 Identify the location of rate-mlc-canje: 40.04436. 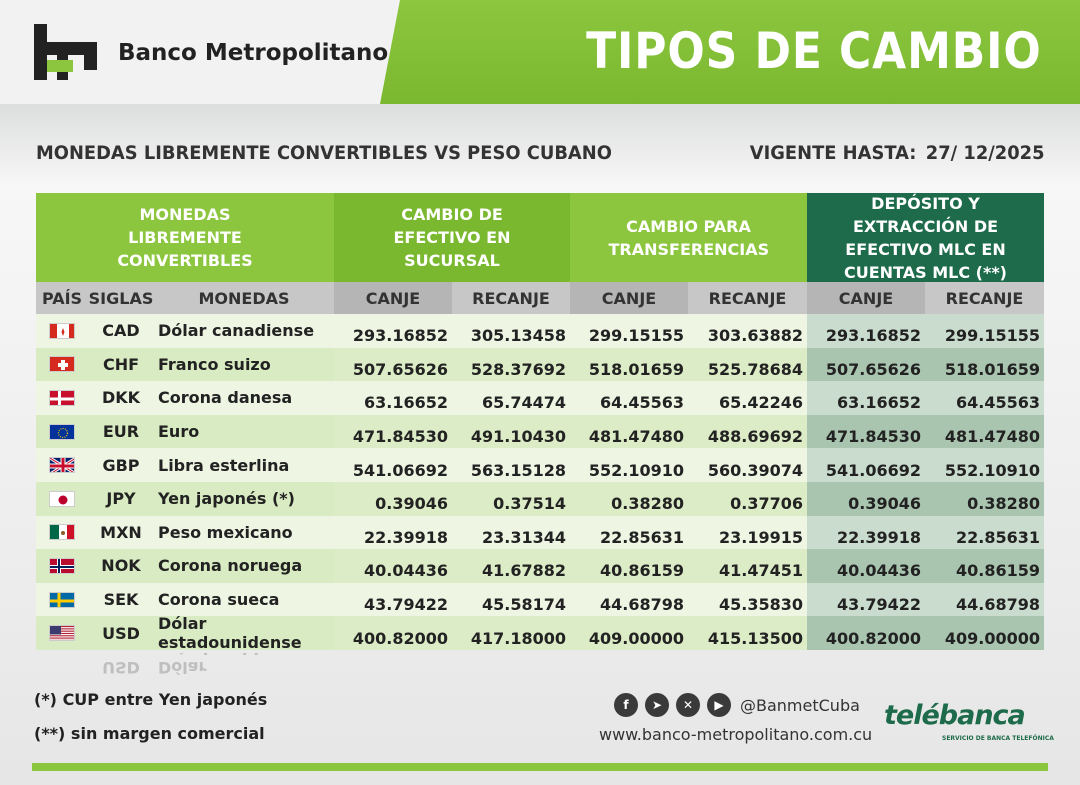
(866, 566).